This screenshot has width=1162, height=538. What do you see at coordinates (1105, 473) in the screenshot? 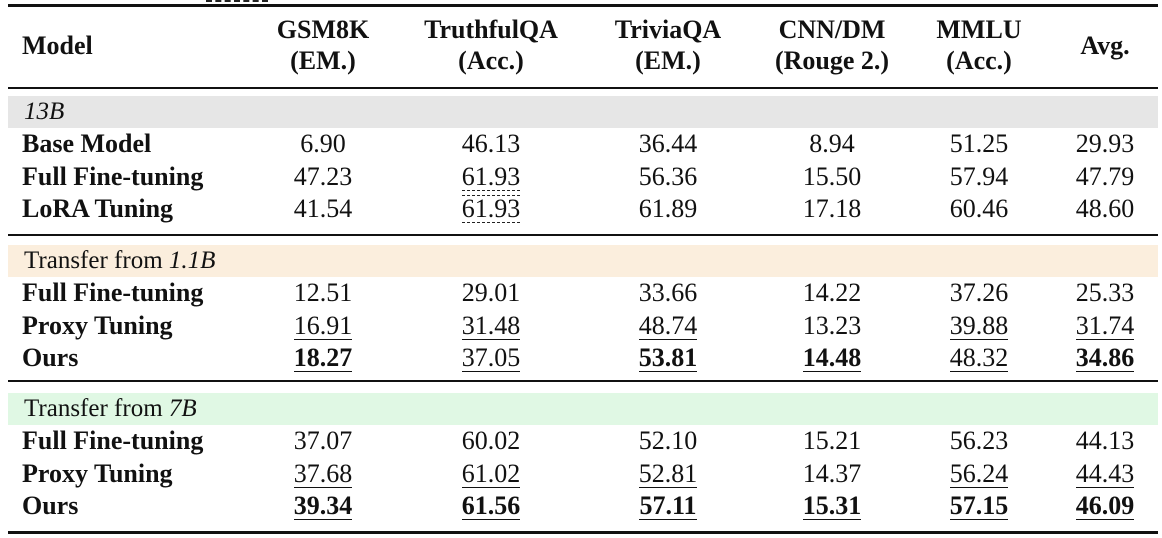
I see `cell-value: 44.43` at bounding box center [1105, 473].